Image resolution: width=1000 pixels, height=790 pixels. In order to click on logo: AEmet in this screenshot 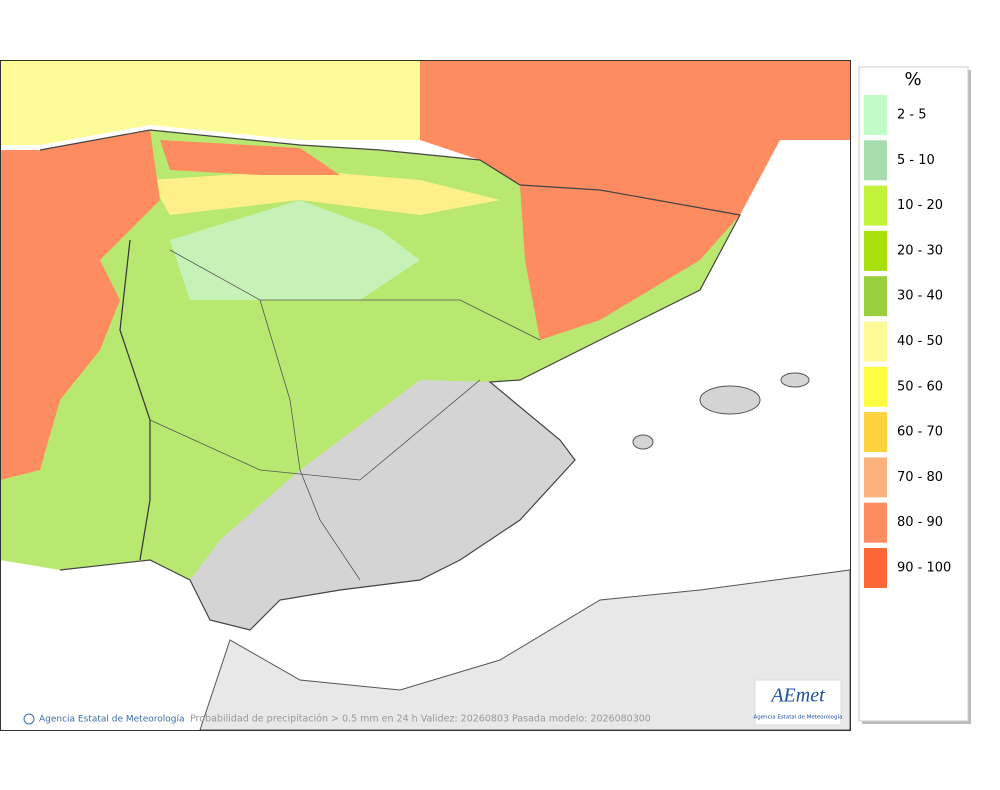, I will do `click(797, 696)`.